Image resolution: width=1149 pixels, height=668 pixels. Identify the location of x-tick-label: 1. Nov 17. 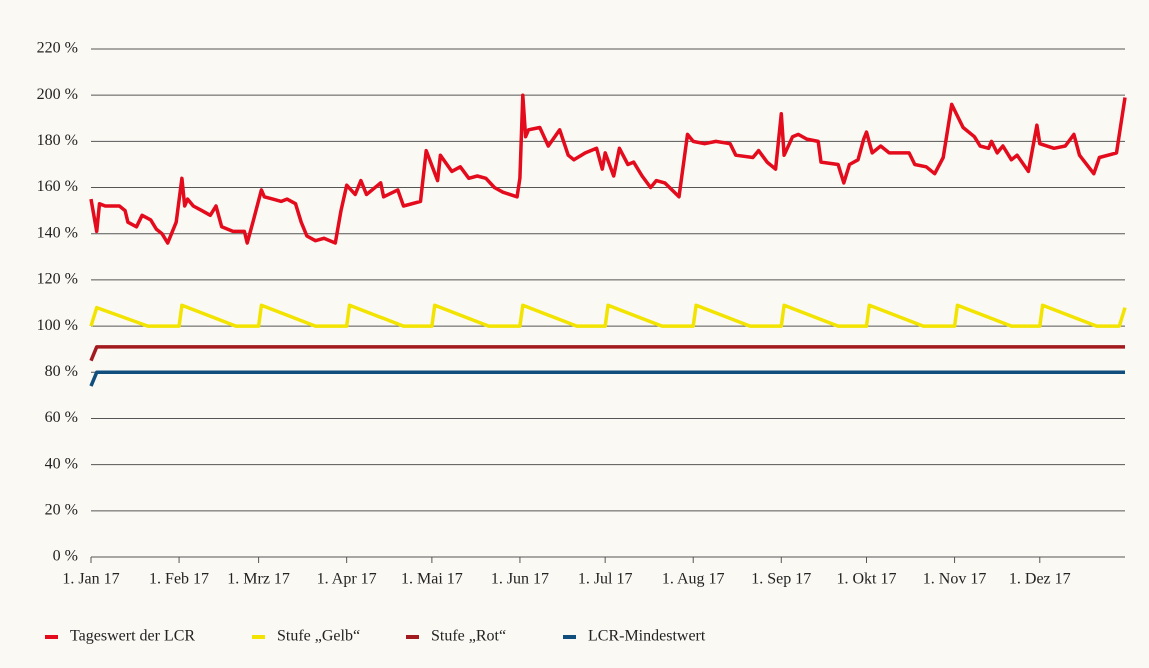
(955, 579).